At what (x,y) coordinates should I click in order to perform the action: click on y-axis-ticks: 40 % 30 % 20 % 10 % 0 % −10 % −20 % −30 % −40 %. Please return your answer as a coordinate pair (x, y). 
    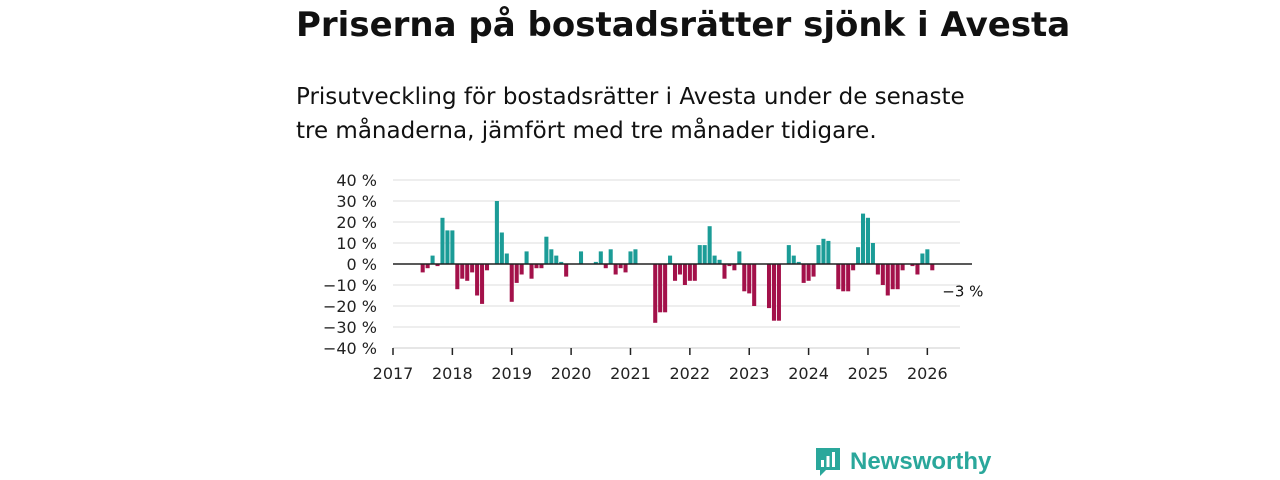
    Looking at the image, I should click on (350, 264).